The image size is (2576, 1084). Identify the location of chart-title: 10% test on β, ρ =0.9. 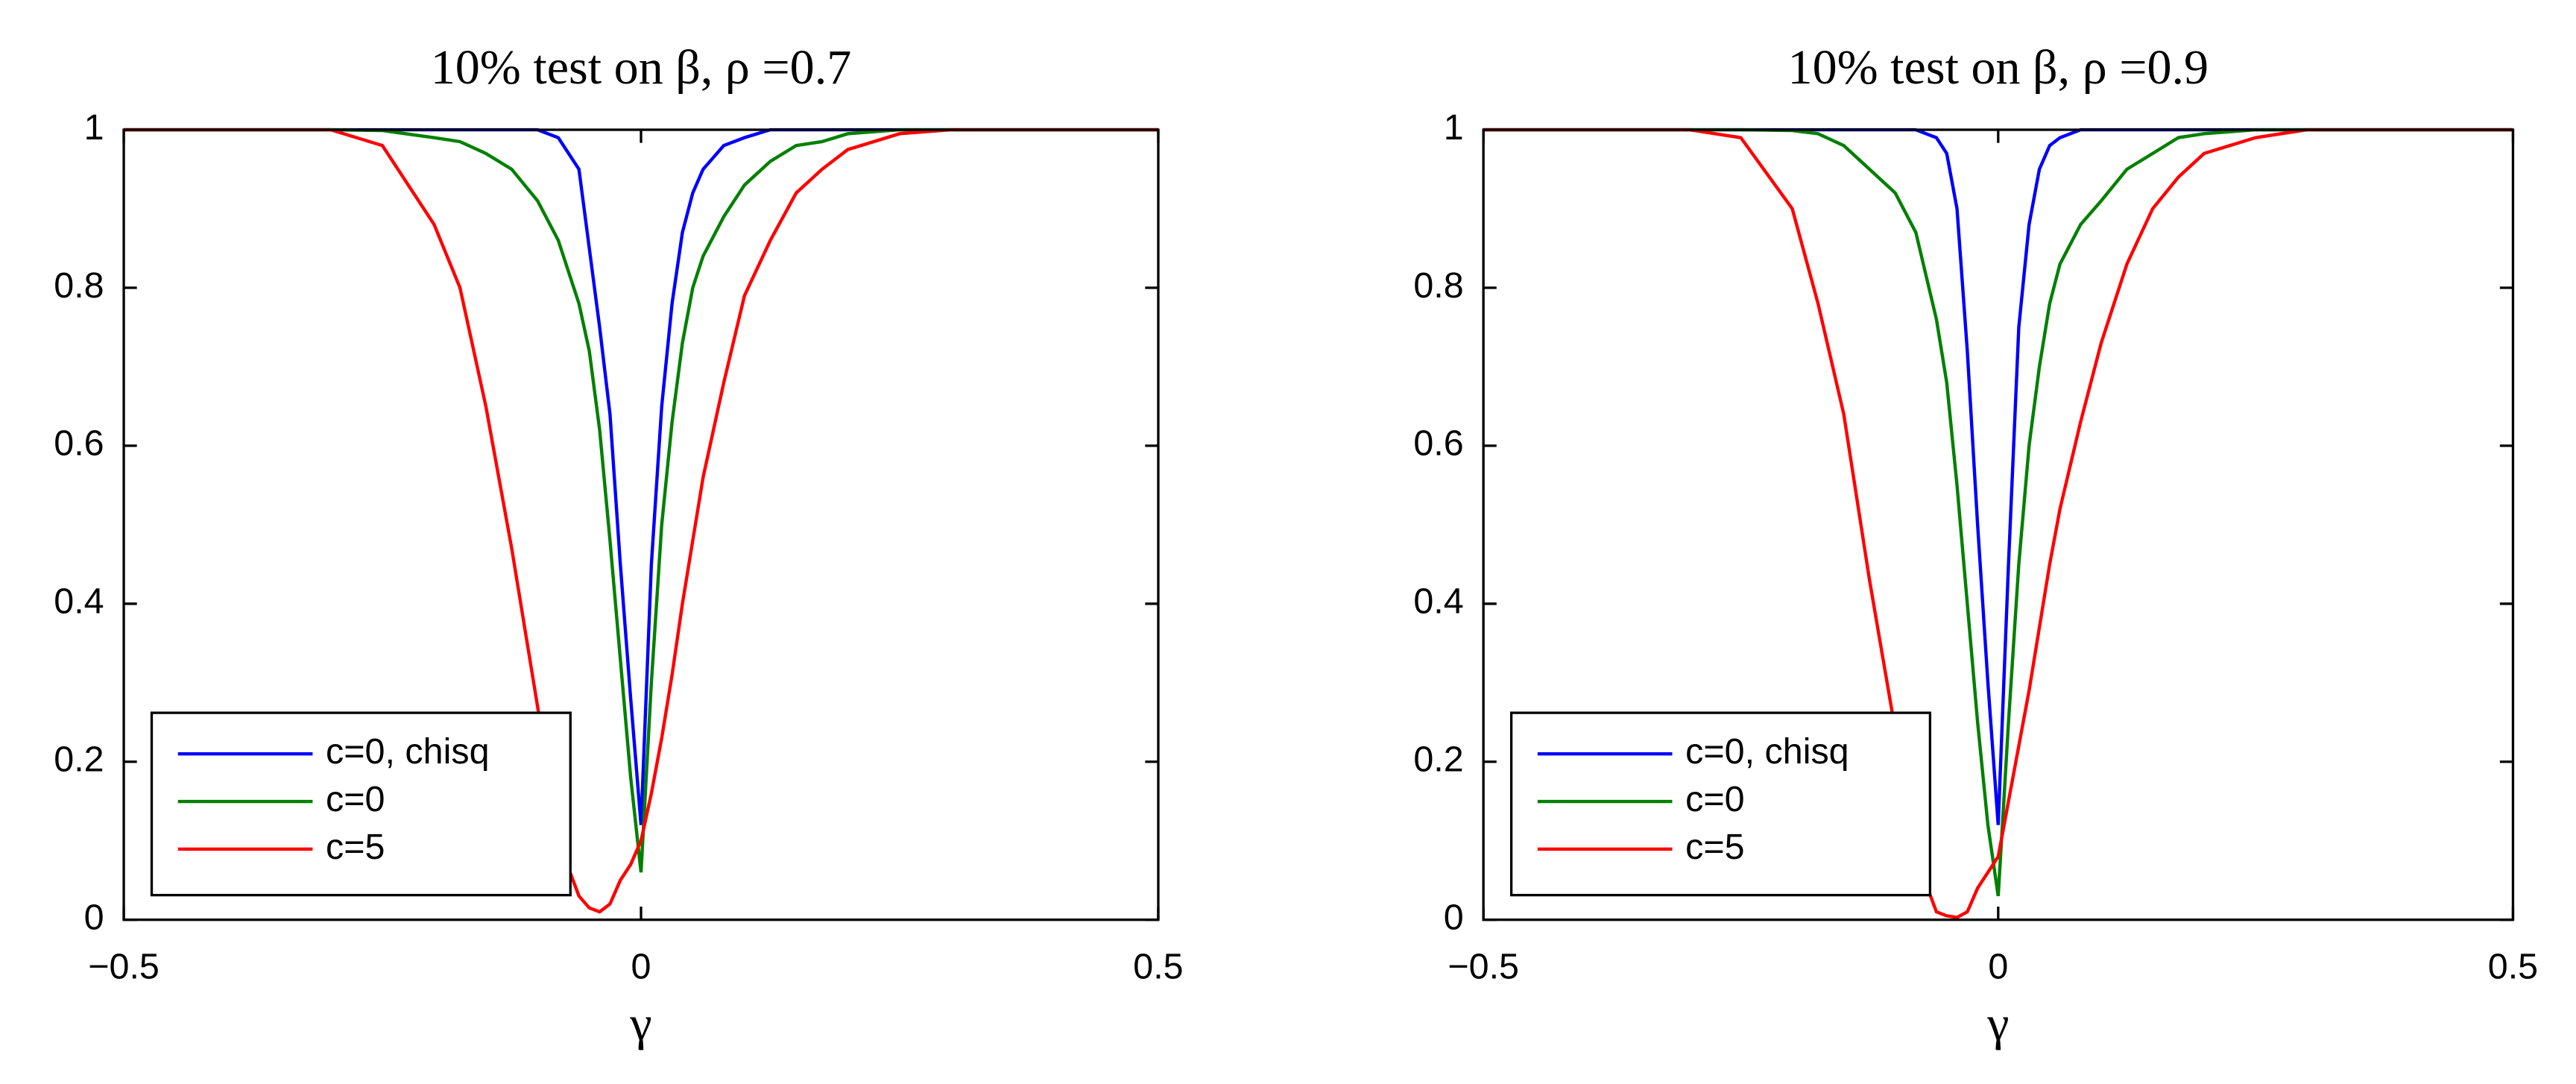
(1998, 67).